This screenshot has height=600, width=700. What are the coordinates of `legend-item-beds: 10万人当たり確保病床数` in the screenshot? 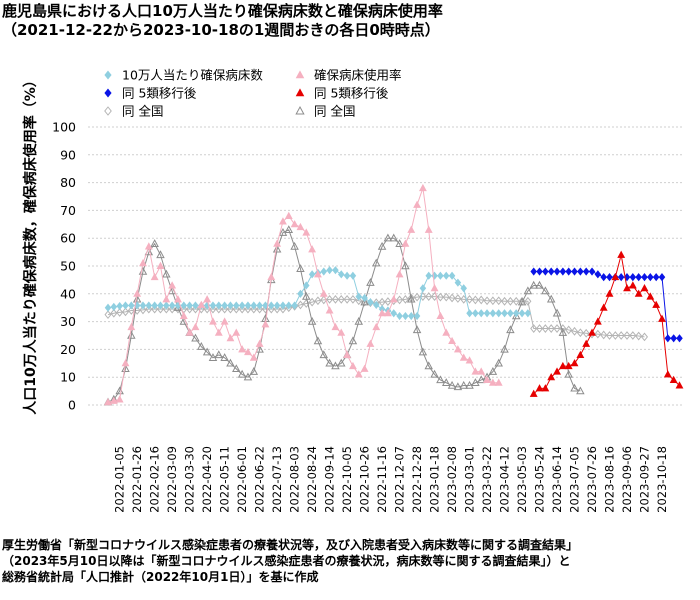 It's located at (183, 75).